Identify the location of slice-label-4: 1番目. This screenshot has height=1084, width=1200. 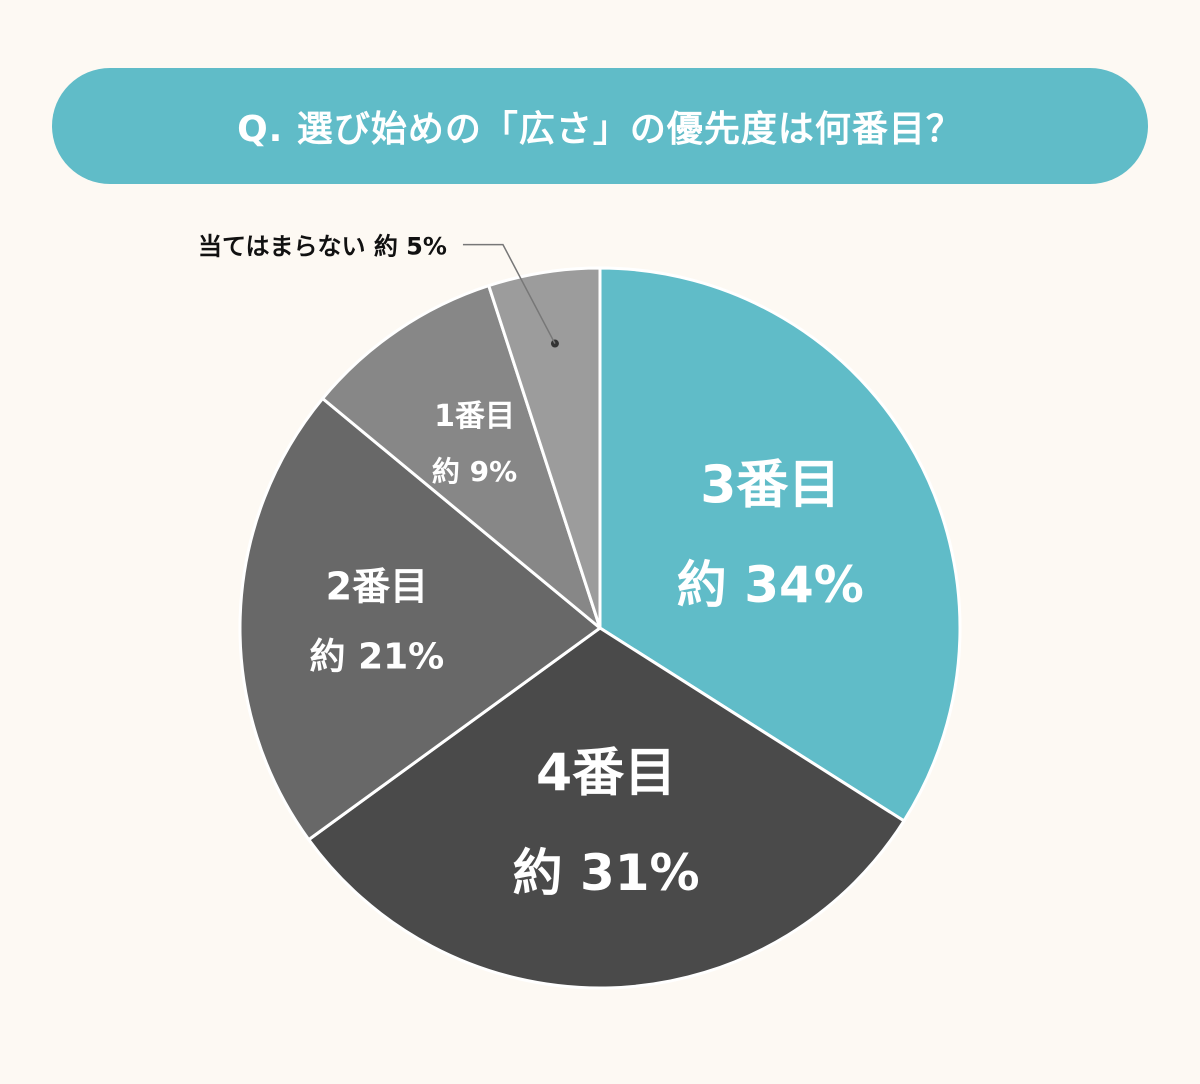
(474, 416).